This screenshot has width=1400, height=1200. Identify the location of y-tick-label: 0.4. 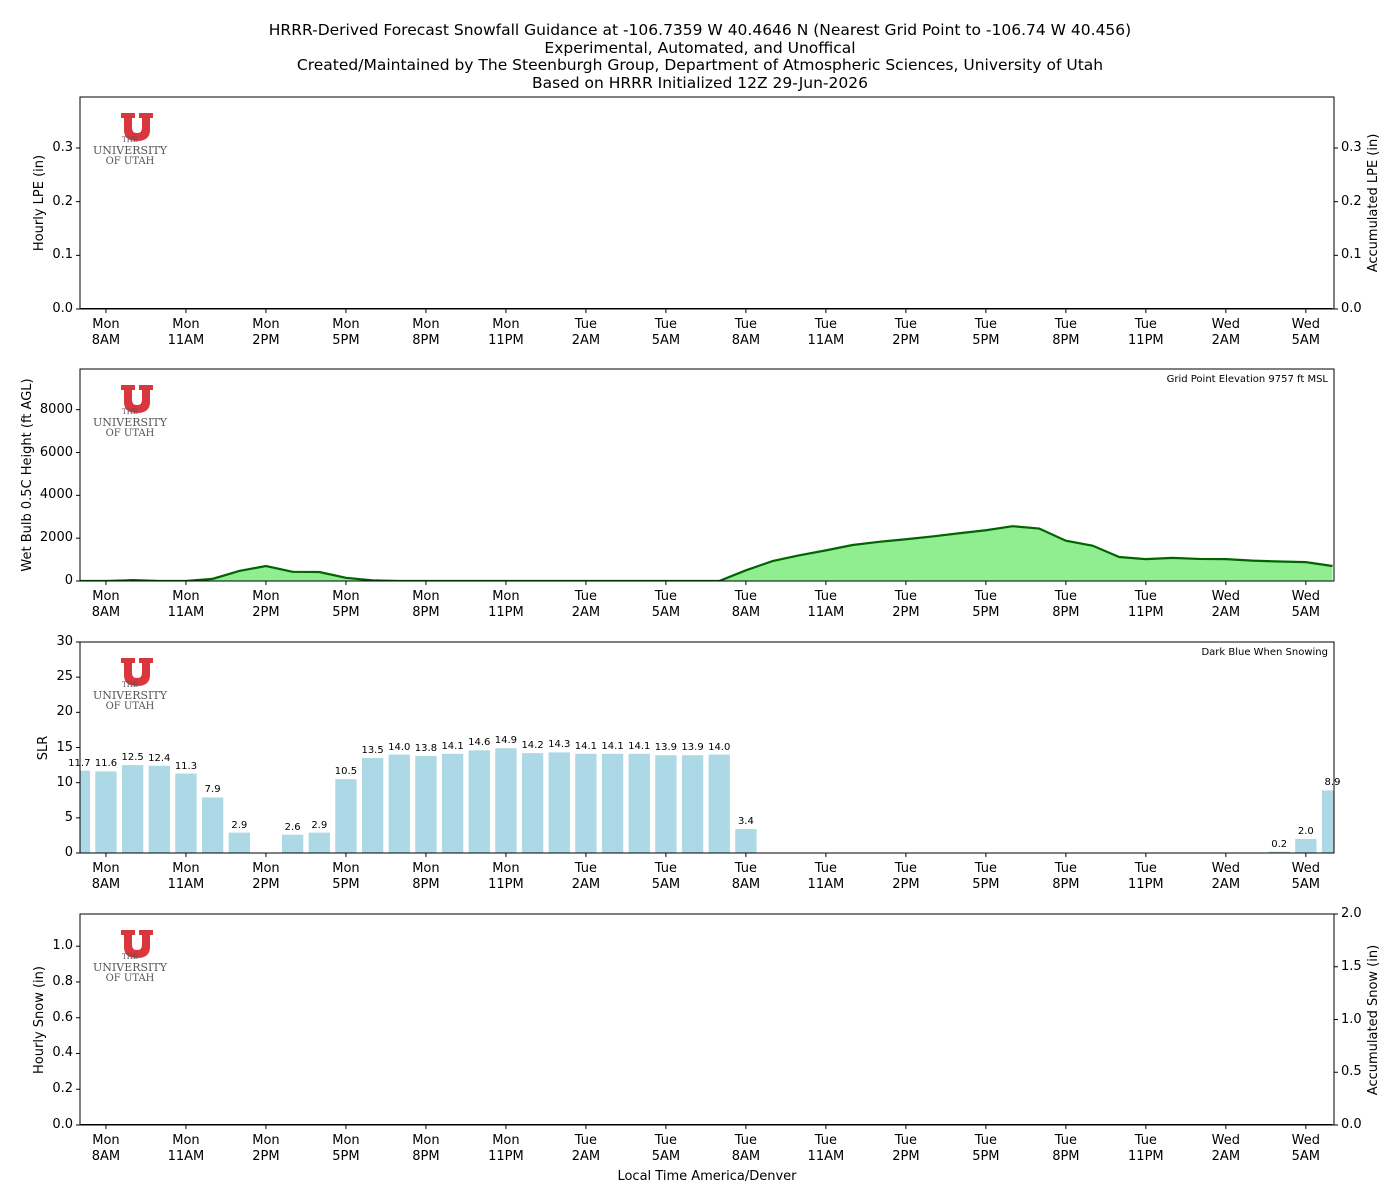
(62, 1053).